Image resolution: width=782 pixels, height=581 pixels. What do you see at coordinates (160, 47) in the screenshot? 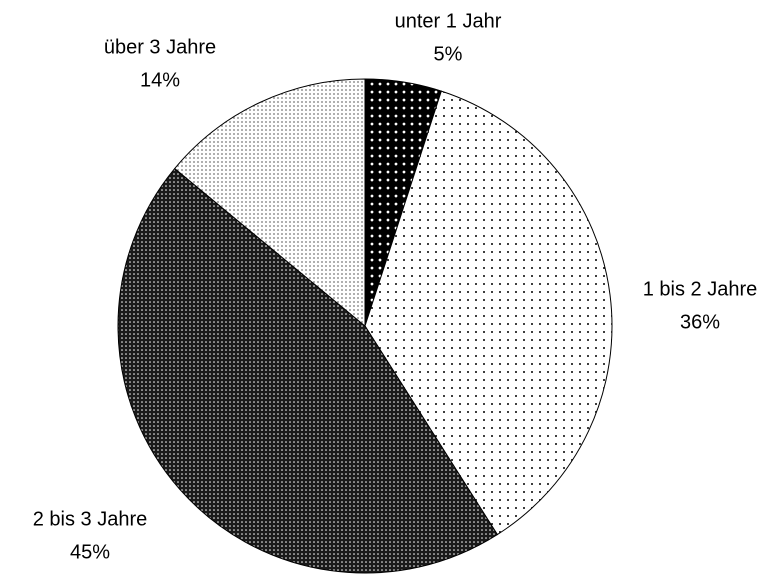
I see `slice-label: über 3 Jahre` at bounding box center [160, 47].